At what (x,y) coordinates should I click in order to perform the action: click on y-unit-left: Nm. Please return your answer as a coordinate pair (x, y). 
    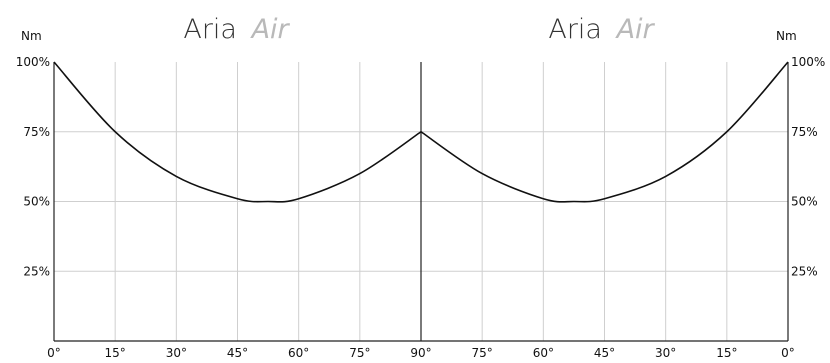
    Looking at the image, I should click on (31, 36).